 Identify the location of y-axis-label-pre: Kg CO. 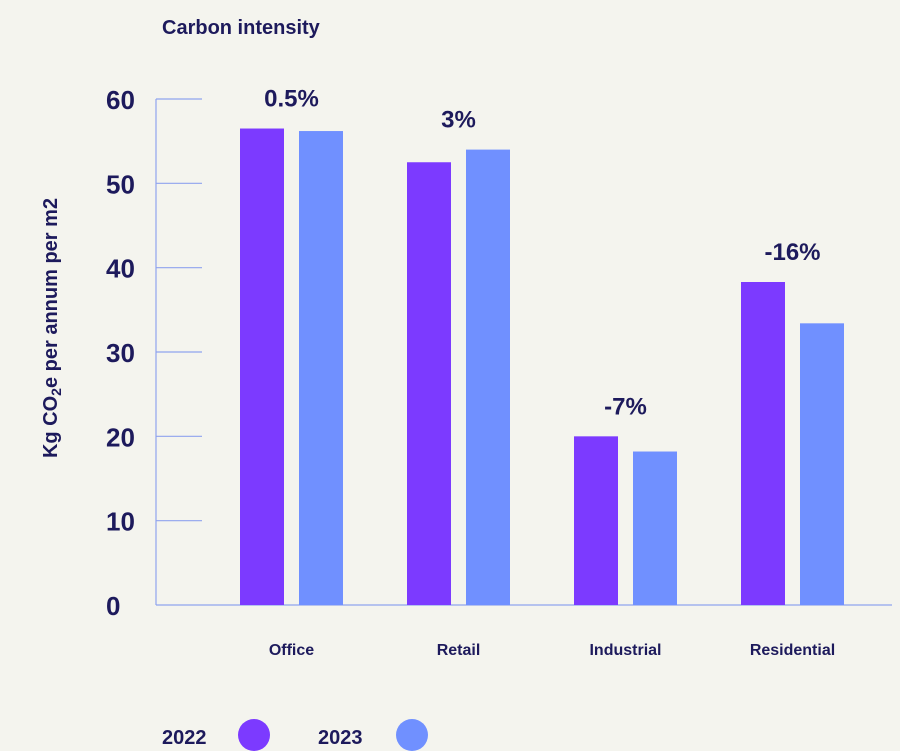
(51, 427).